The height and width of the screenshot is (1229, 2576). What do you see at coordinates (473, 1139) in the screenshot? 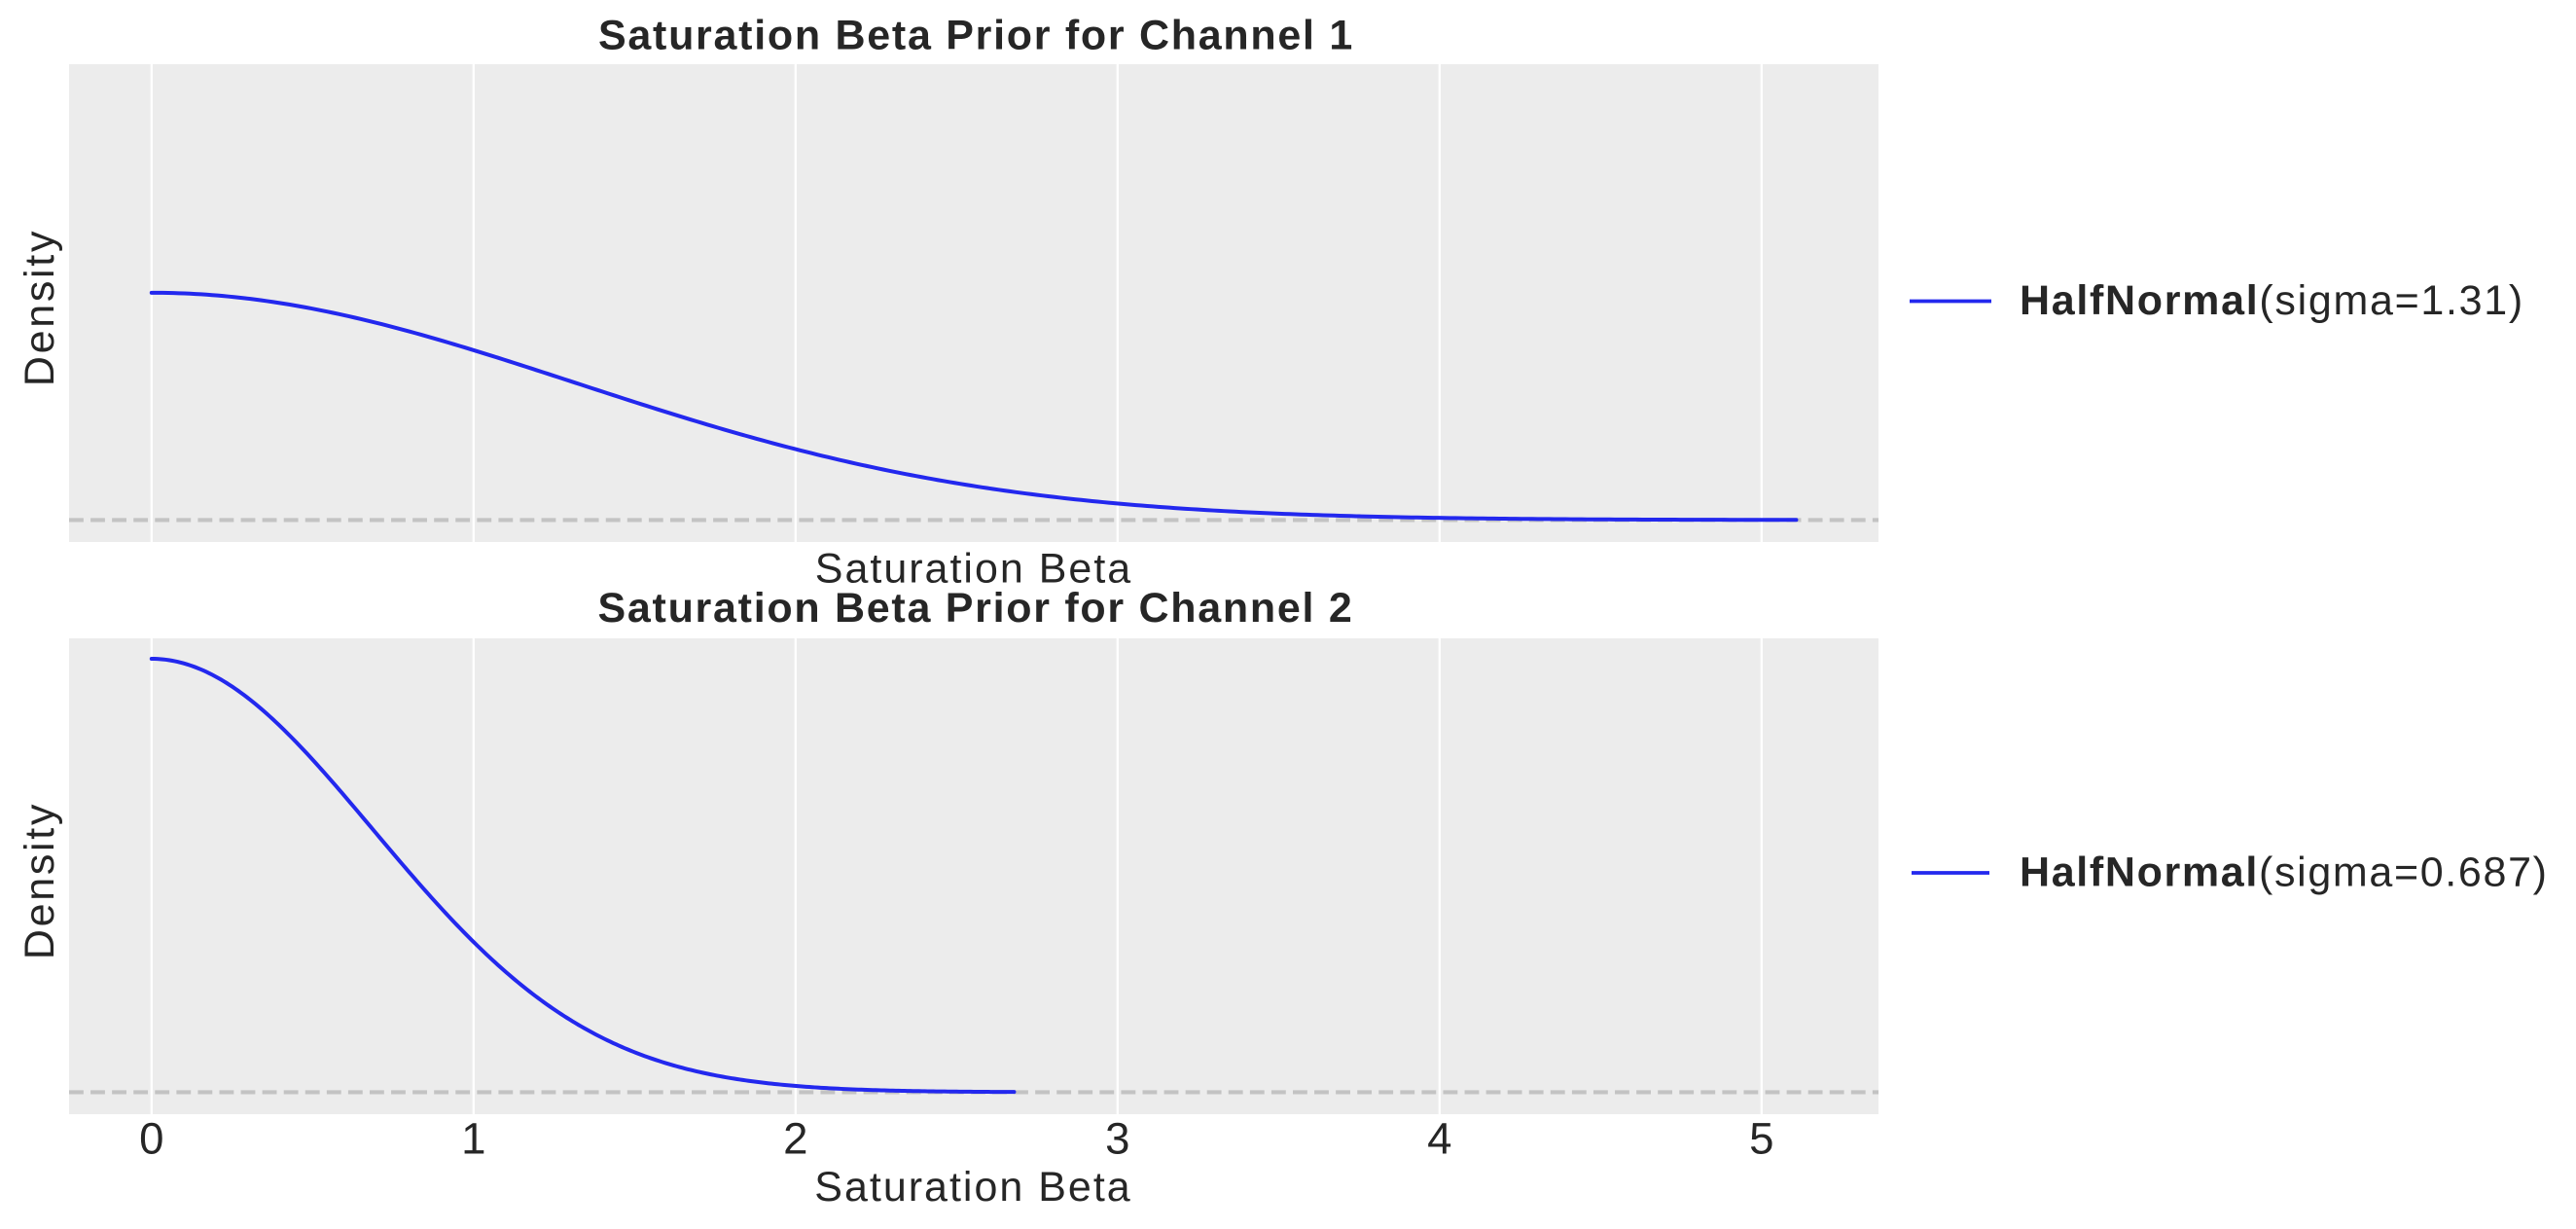
I see `svg-text: 1` at bounding box center [473, 1139].